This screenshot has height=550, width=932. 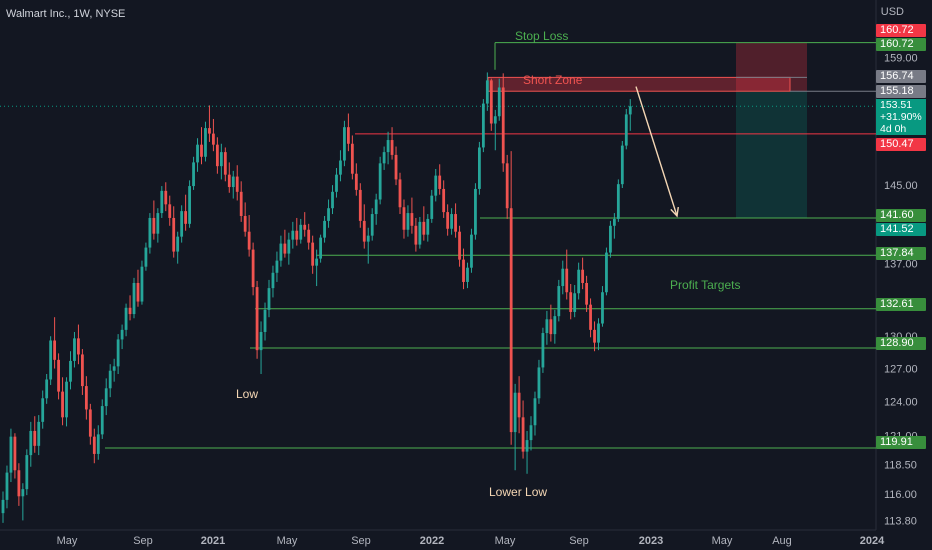 What do you see at coordinates (651, 541) in the screenshot?
I see `x-tick-label: 2023` at bounding box center [651, 541].